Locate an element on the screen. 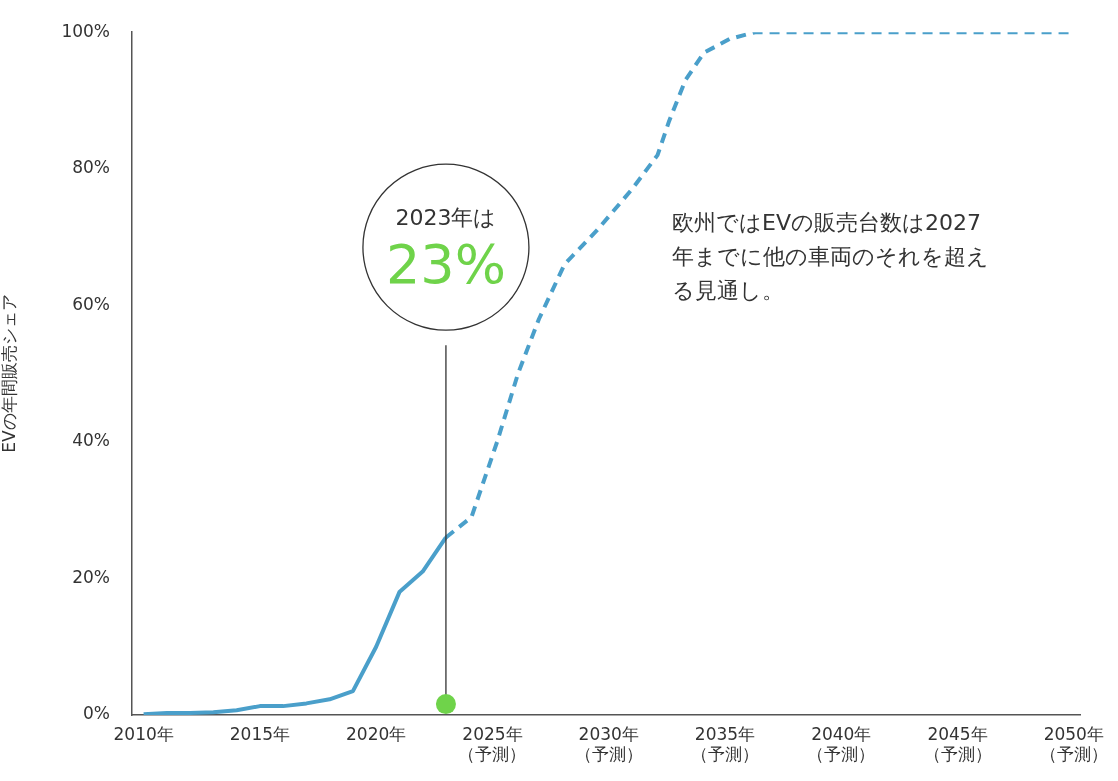  x-tick-label: 2020年 is located at coordinates (376, 733).